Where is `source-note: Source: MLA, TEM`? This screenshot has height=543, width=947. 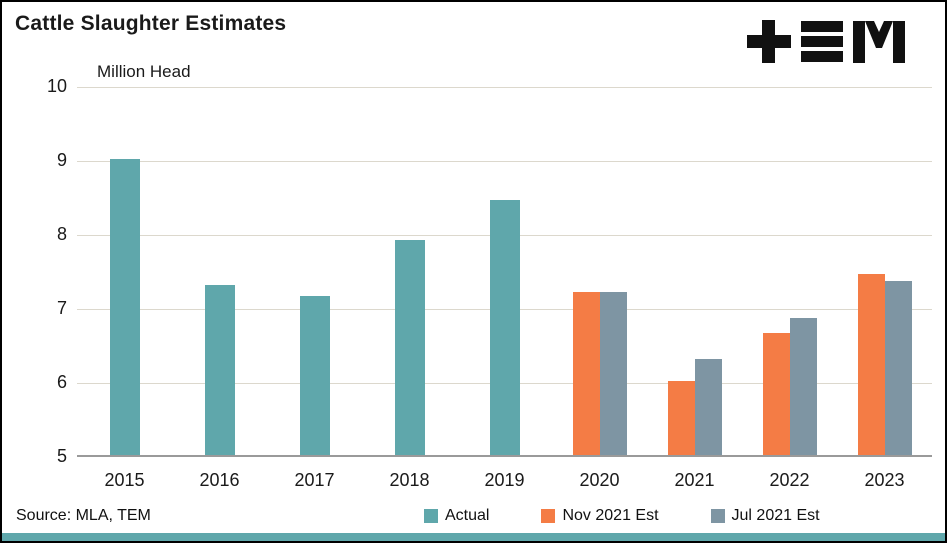
source-note: Source: MLA, TEM is located at coordinates (83, 515).